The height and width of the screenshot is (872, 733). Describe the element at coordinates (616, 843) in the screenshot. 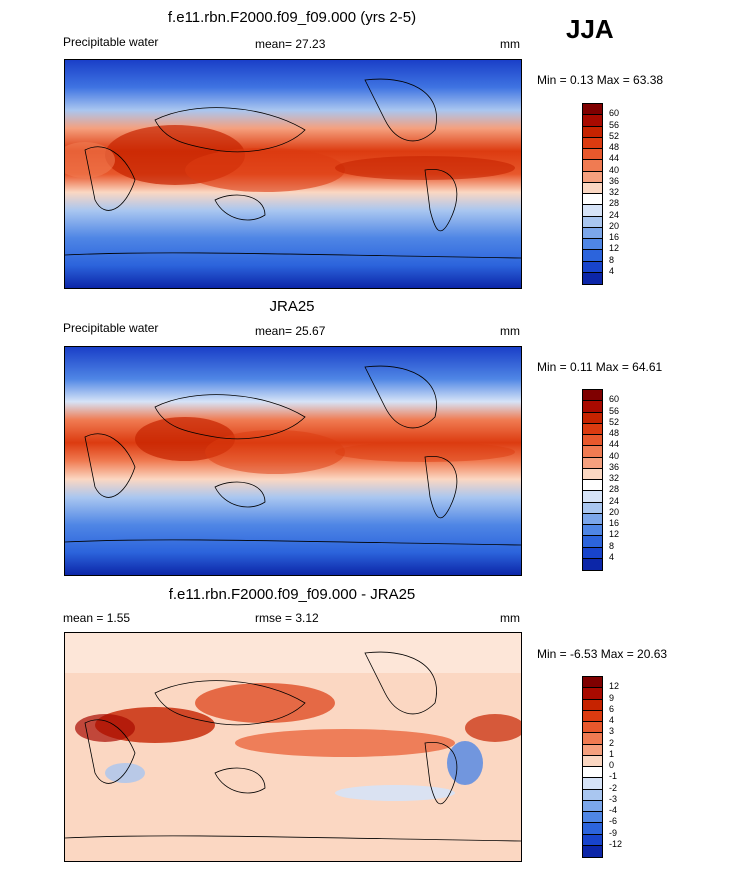

I see `colorbar-tick-label: -12` at that location.